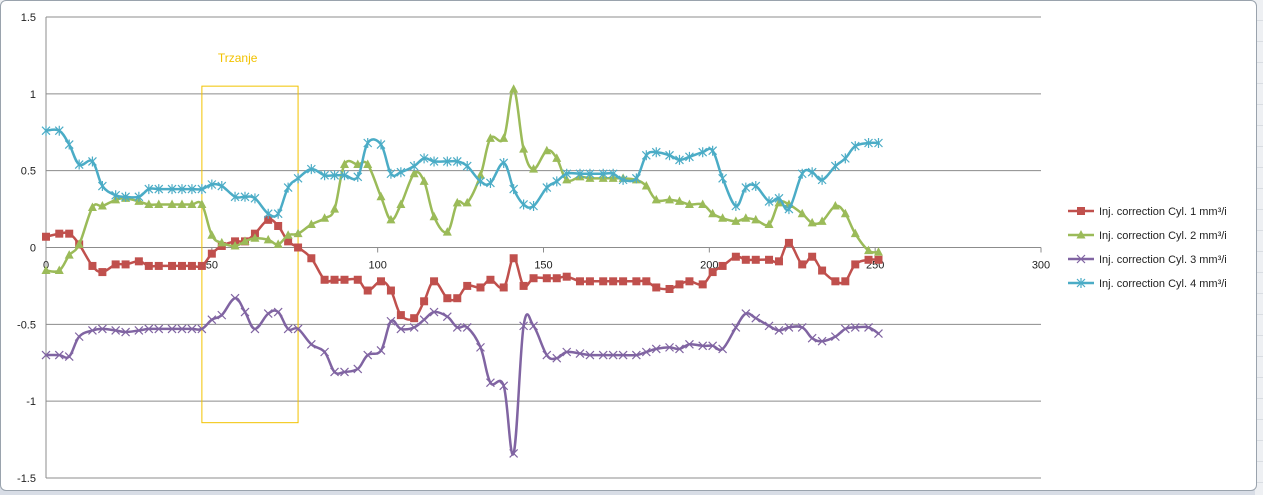 This screenshot has width=1263, height=495. What do you see at coordinates (26, 248) in the screenshot?
I see `y-axis-tick-labels: -1.5 -1 -0.5 0 0.5 1 1.5` at bounding box center [26, 248].